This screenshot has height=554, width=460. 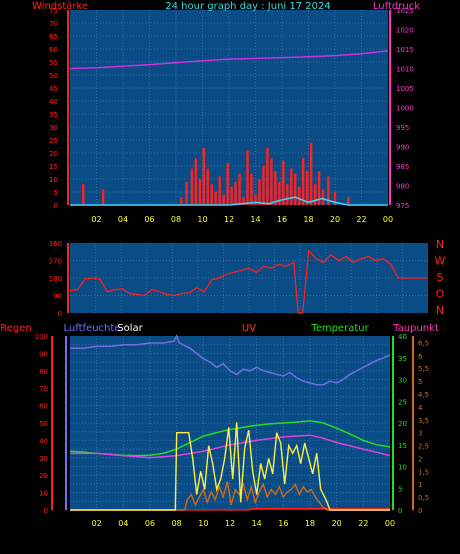 I want to click on pressure-tick-label: 1000, so click(x=405, y=109).